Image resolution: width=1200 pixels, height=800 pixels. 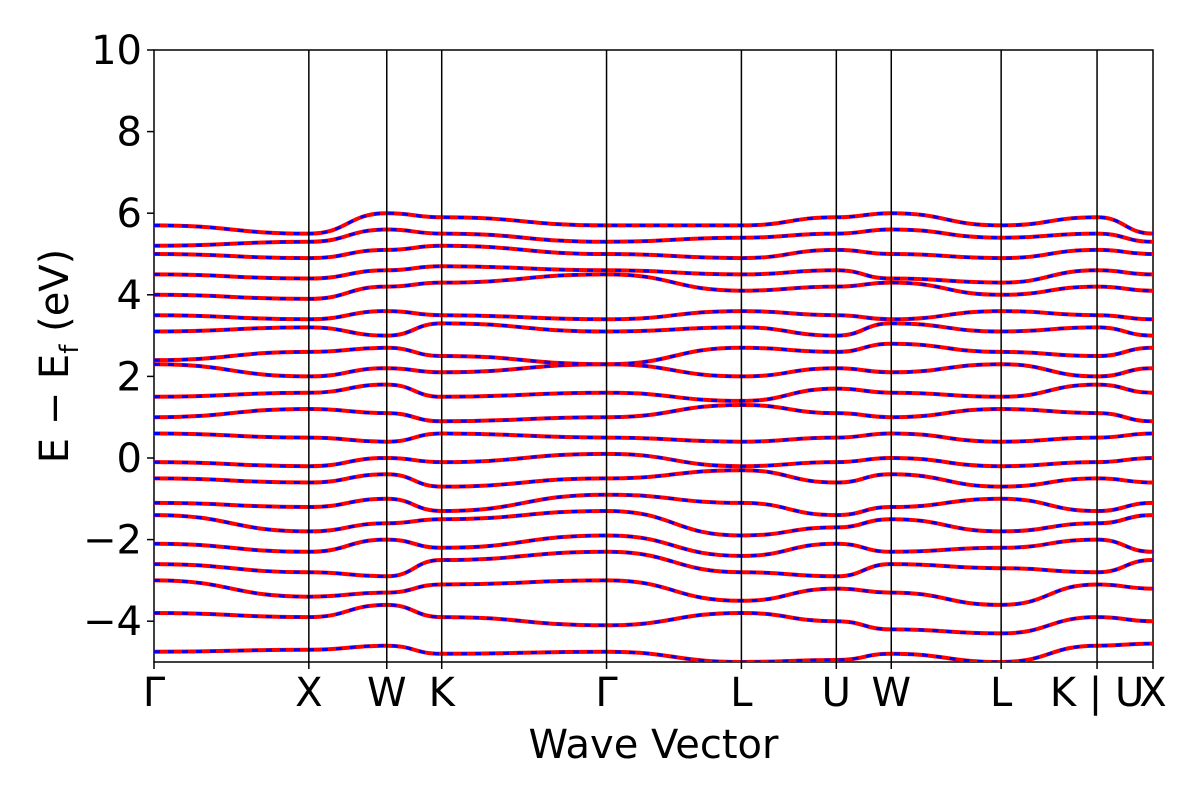 I want to click on y-tick-label: 6, so click(x=129, y=214).